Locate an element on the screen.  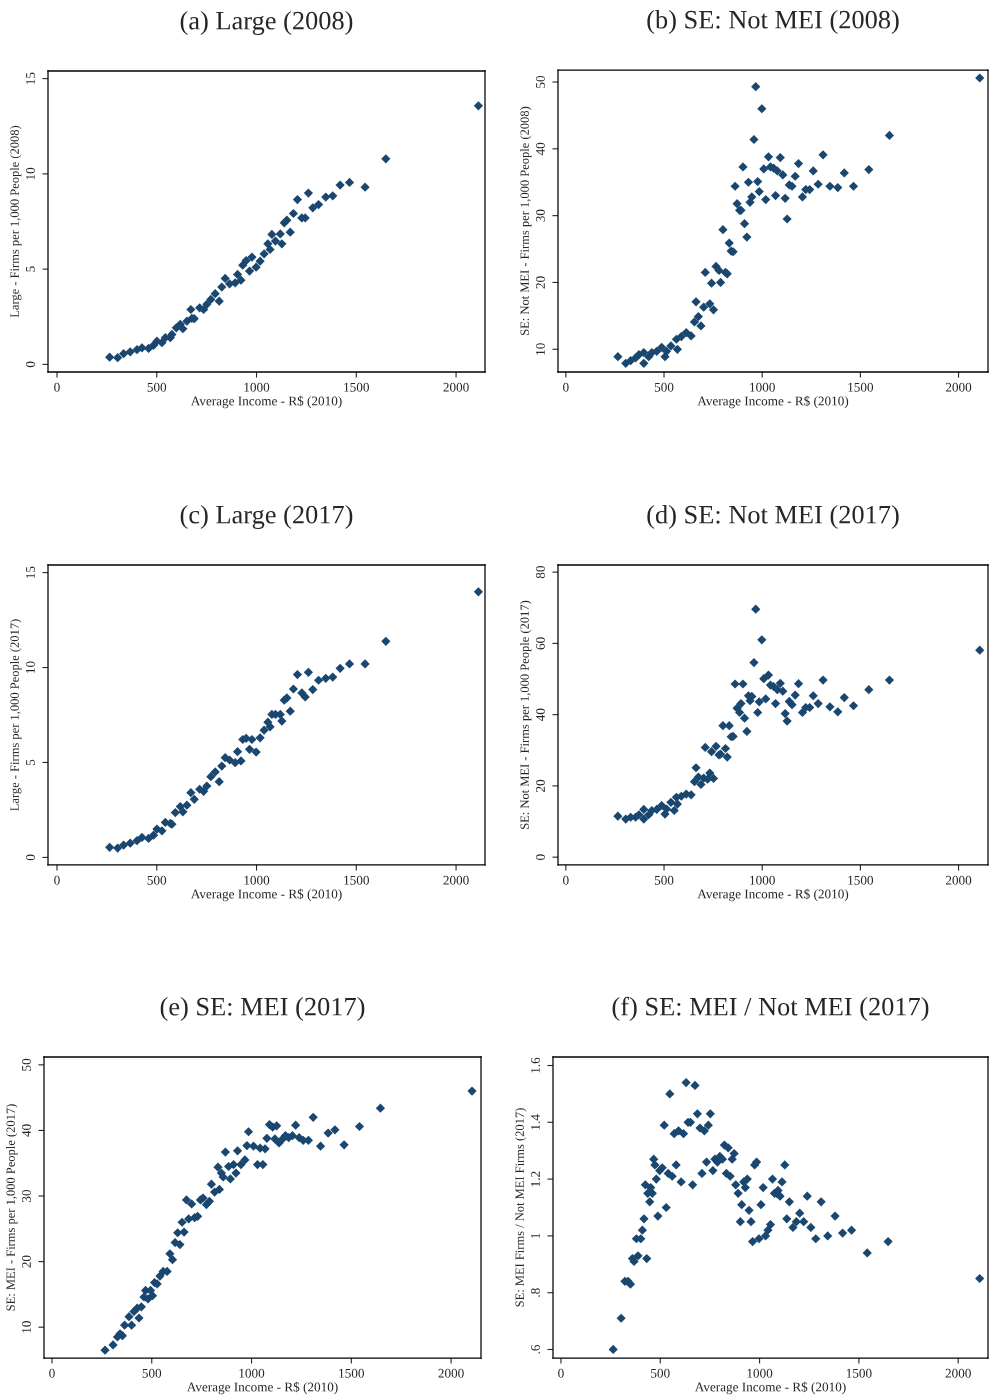
y-axis-title: SE: Not MEI - Firms per 1,000 People (2008) is located at coordinates (526, 220).